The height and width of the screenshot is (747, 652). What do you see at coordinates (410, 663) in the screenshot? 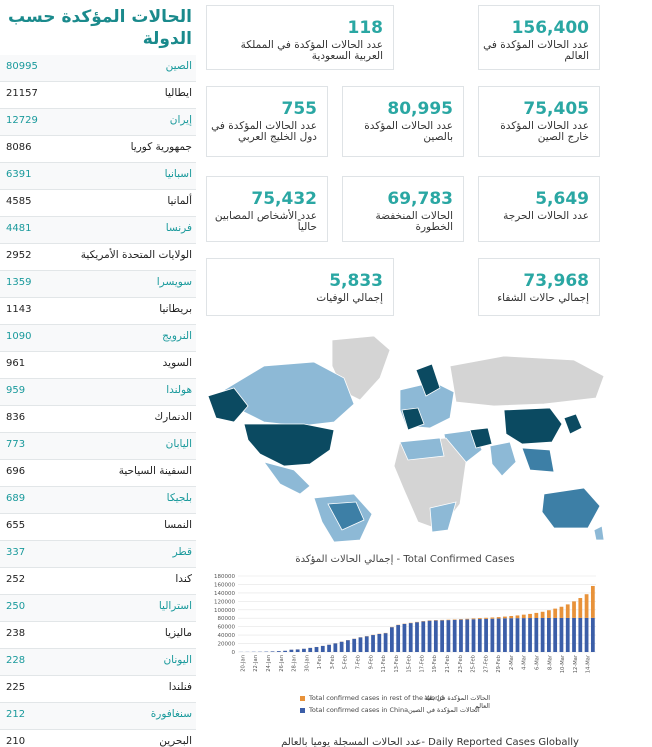
I see `x-tick-label: 15-Feb` at bounding box center [410, 663].